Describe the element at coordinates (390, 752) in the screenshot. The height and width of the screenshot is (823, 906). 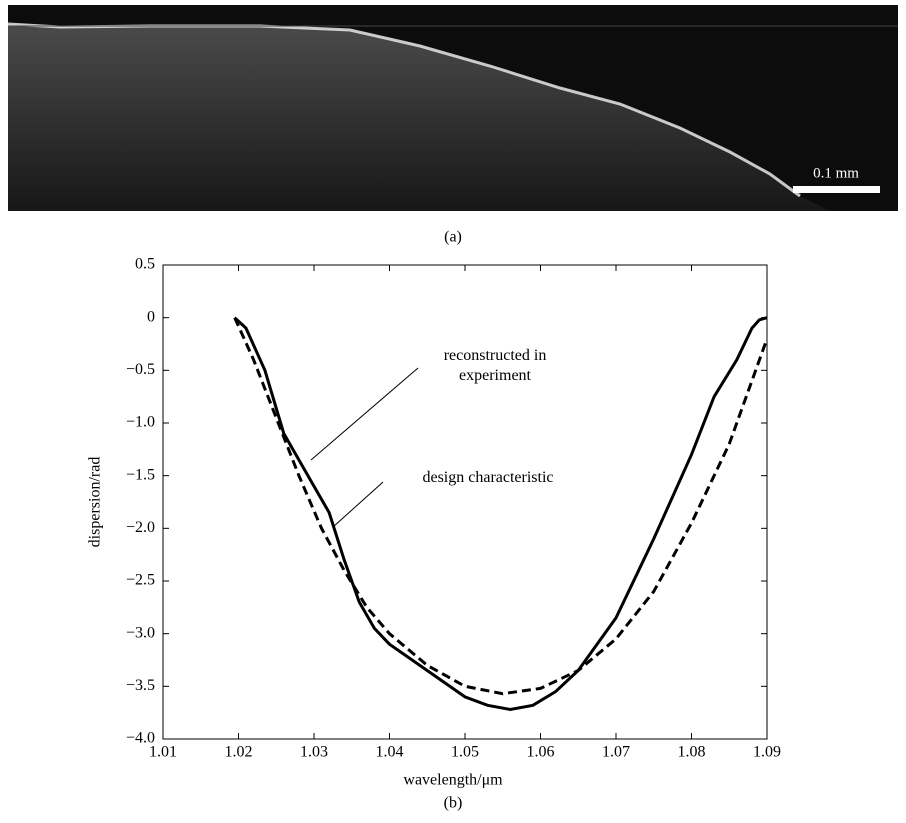
I see `x-tick-label: 1.04` at that location.